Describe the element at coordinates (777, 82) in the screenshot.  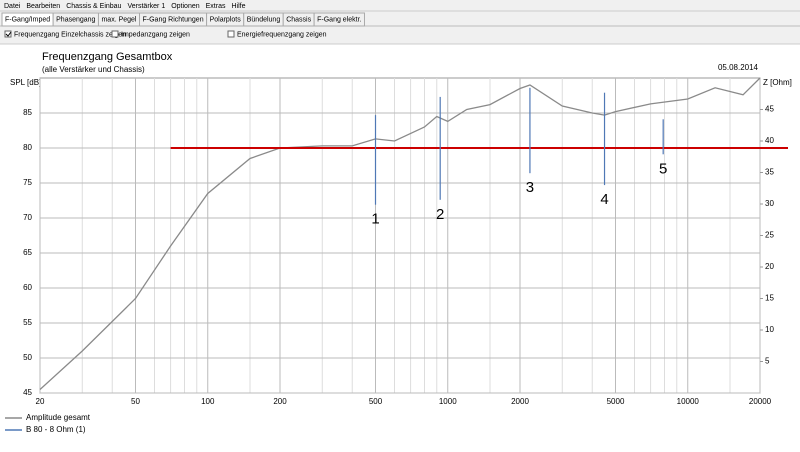
I see `y2-axis-label: Z [Ohm]` at that location.